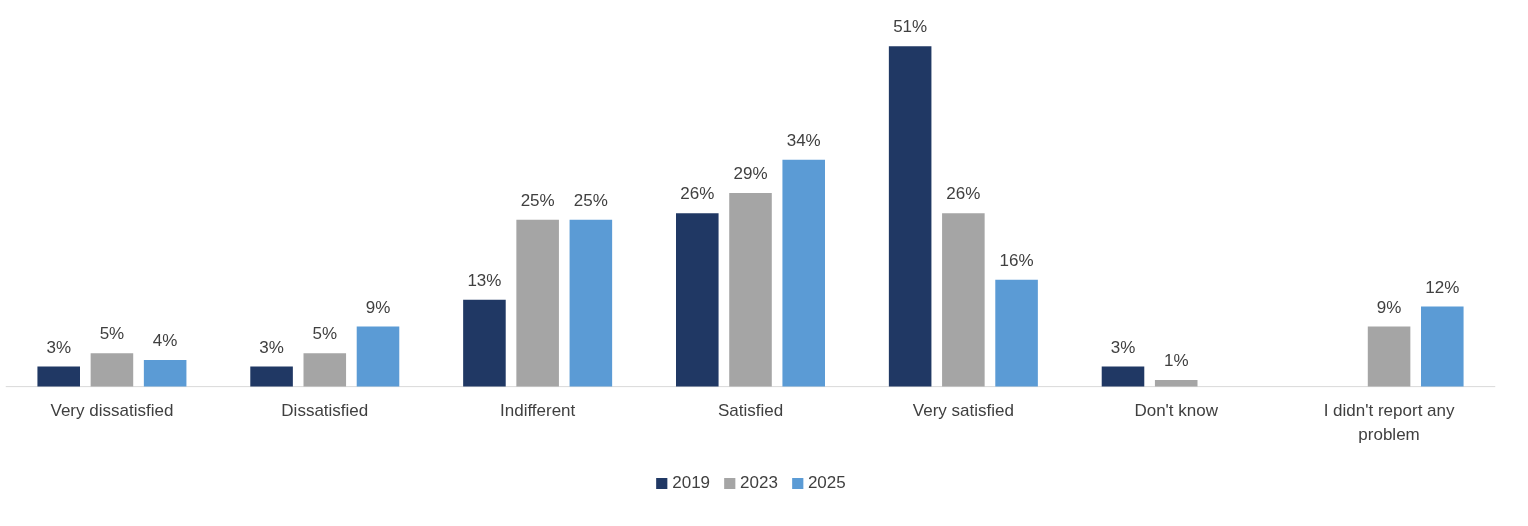  What do you see at coordinates (826, 483) in the screenshot?
I see `legend-label: 2025` at bounding box center [826, 483].